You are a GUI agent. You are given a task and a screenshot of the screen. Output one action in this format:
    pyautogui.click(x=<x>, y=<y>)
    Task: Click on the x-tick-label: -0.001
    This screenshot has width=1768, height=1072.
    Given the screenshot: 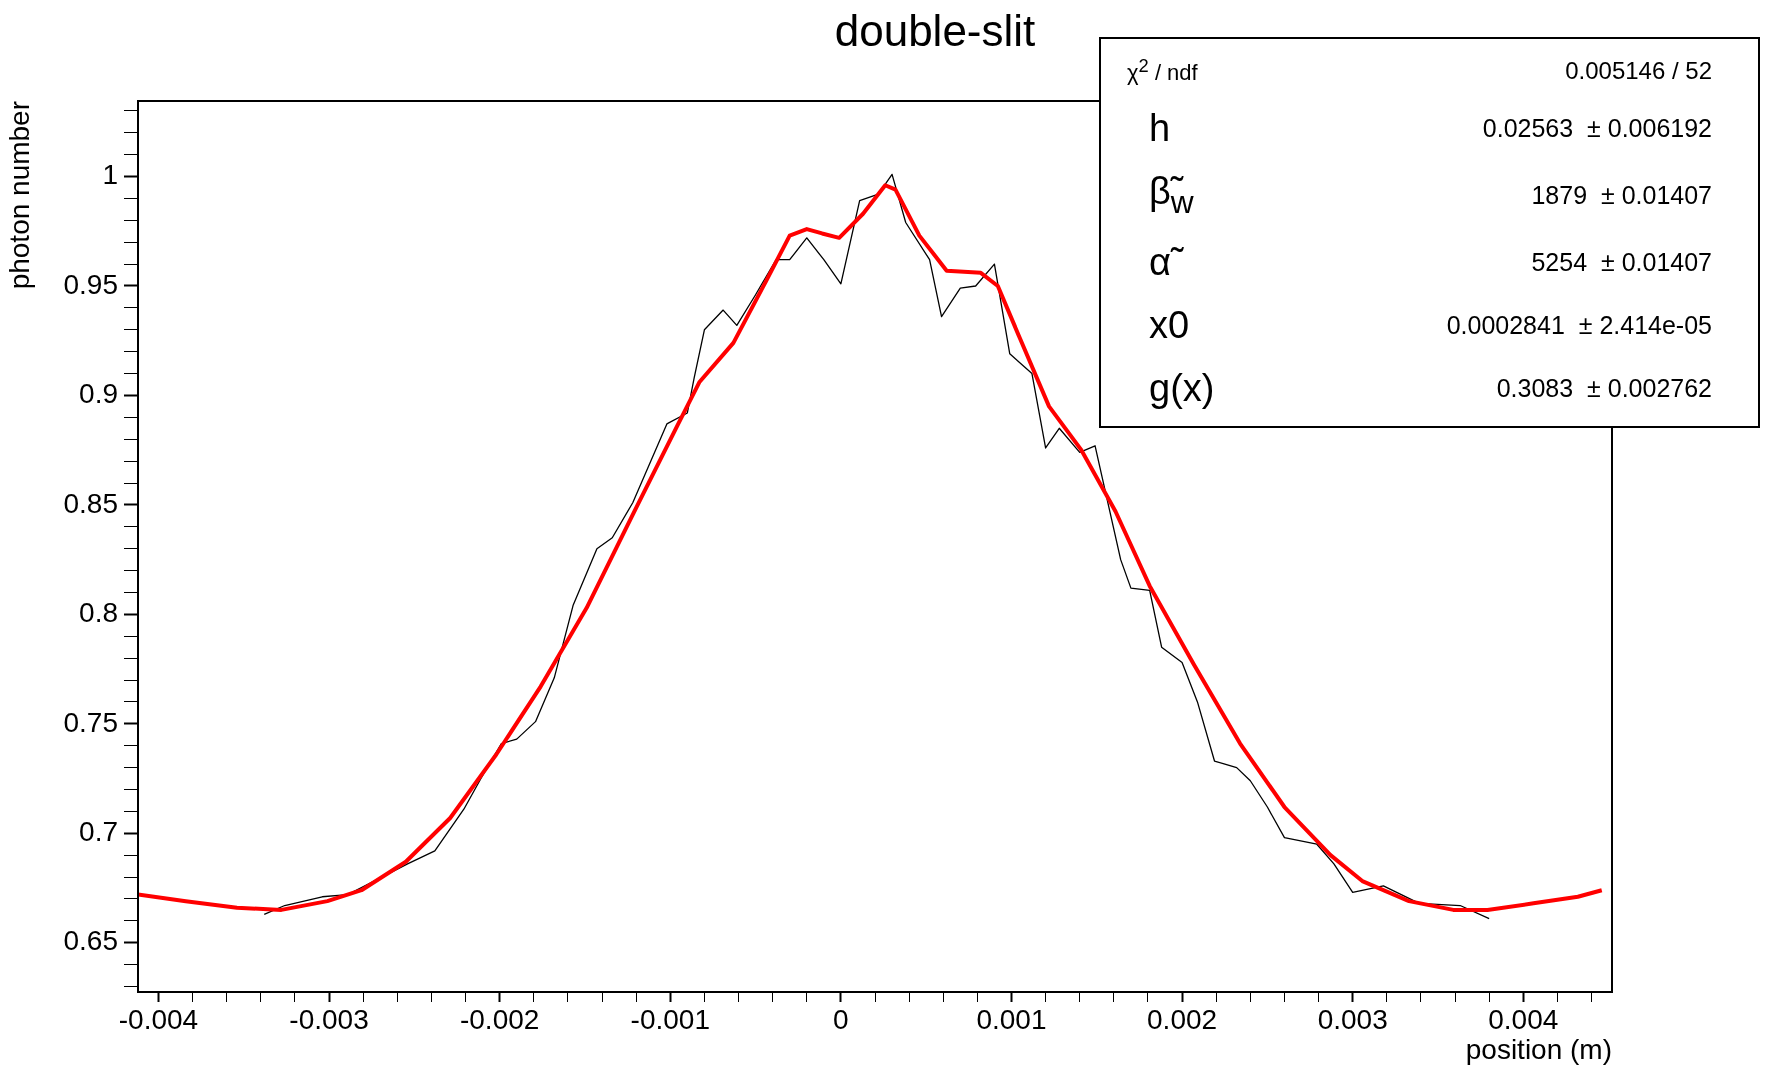 What is the action you would take?
    pyautogui.click(x=670, y=1019)
    